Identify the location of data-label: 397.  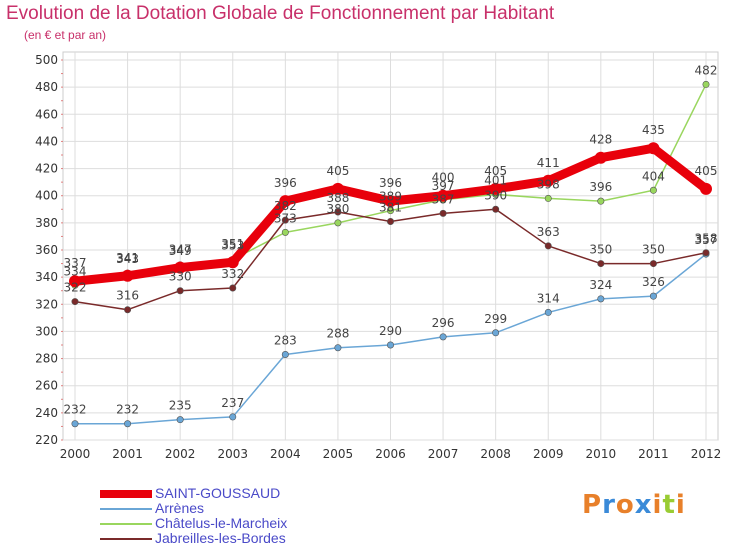
(443, 186).